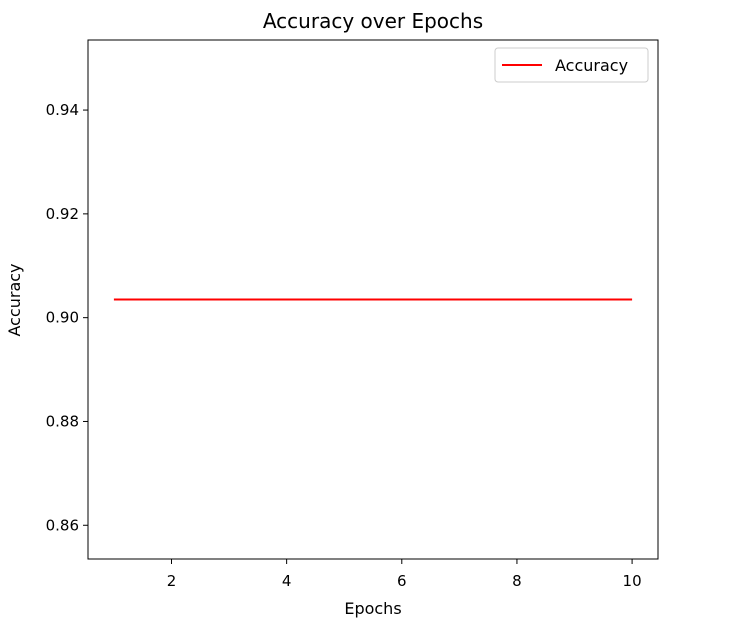 This screenshot has width=738, height=628. I want to click on chart-title: Accuracy over Epochs, so click(373, 21).